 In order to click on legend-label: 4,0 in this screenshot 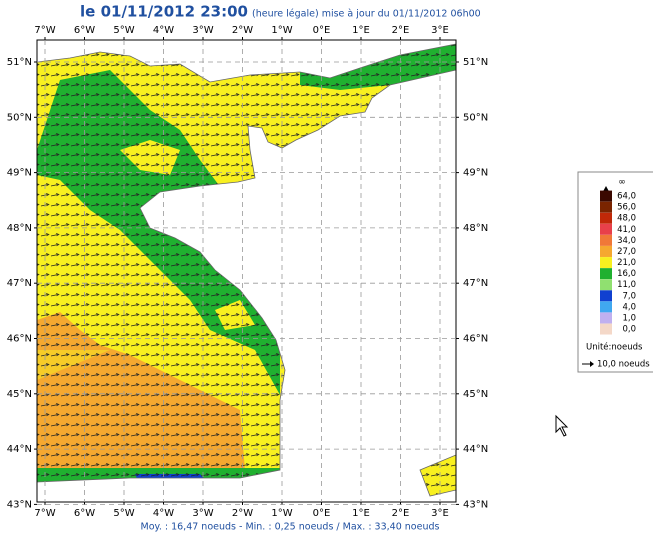, I will do `click(629, 307)`.